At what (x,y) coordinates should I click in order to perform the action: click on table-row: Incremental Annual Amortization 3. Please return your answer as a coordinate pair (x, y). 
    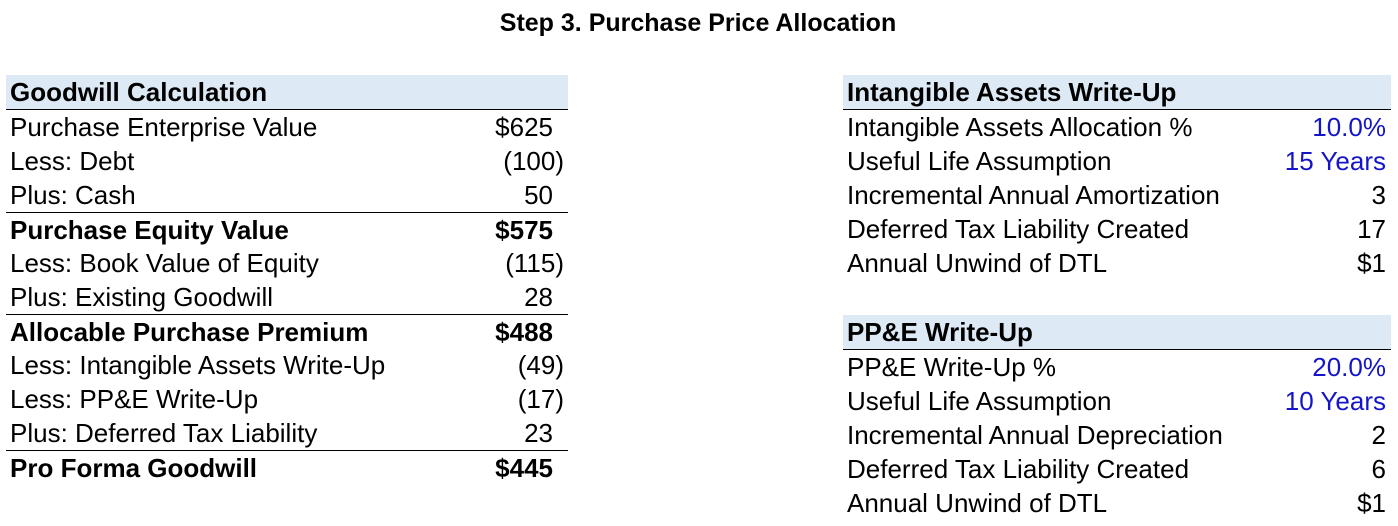
    Looking at the image, I should click on (1117, 195).